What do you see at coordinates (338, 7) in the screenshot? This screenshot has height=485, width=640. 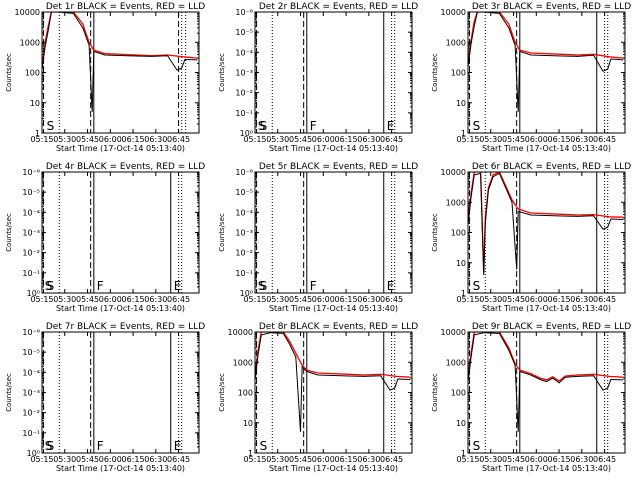 I see `panel-title: Det 2r BLACK = Events, RED = LLD` at bounding box center [338, 7].